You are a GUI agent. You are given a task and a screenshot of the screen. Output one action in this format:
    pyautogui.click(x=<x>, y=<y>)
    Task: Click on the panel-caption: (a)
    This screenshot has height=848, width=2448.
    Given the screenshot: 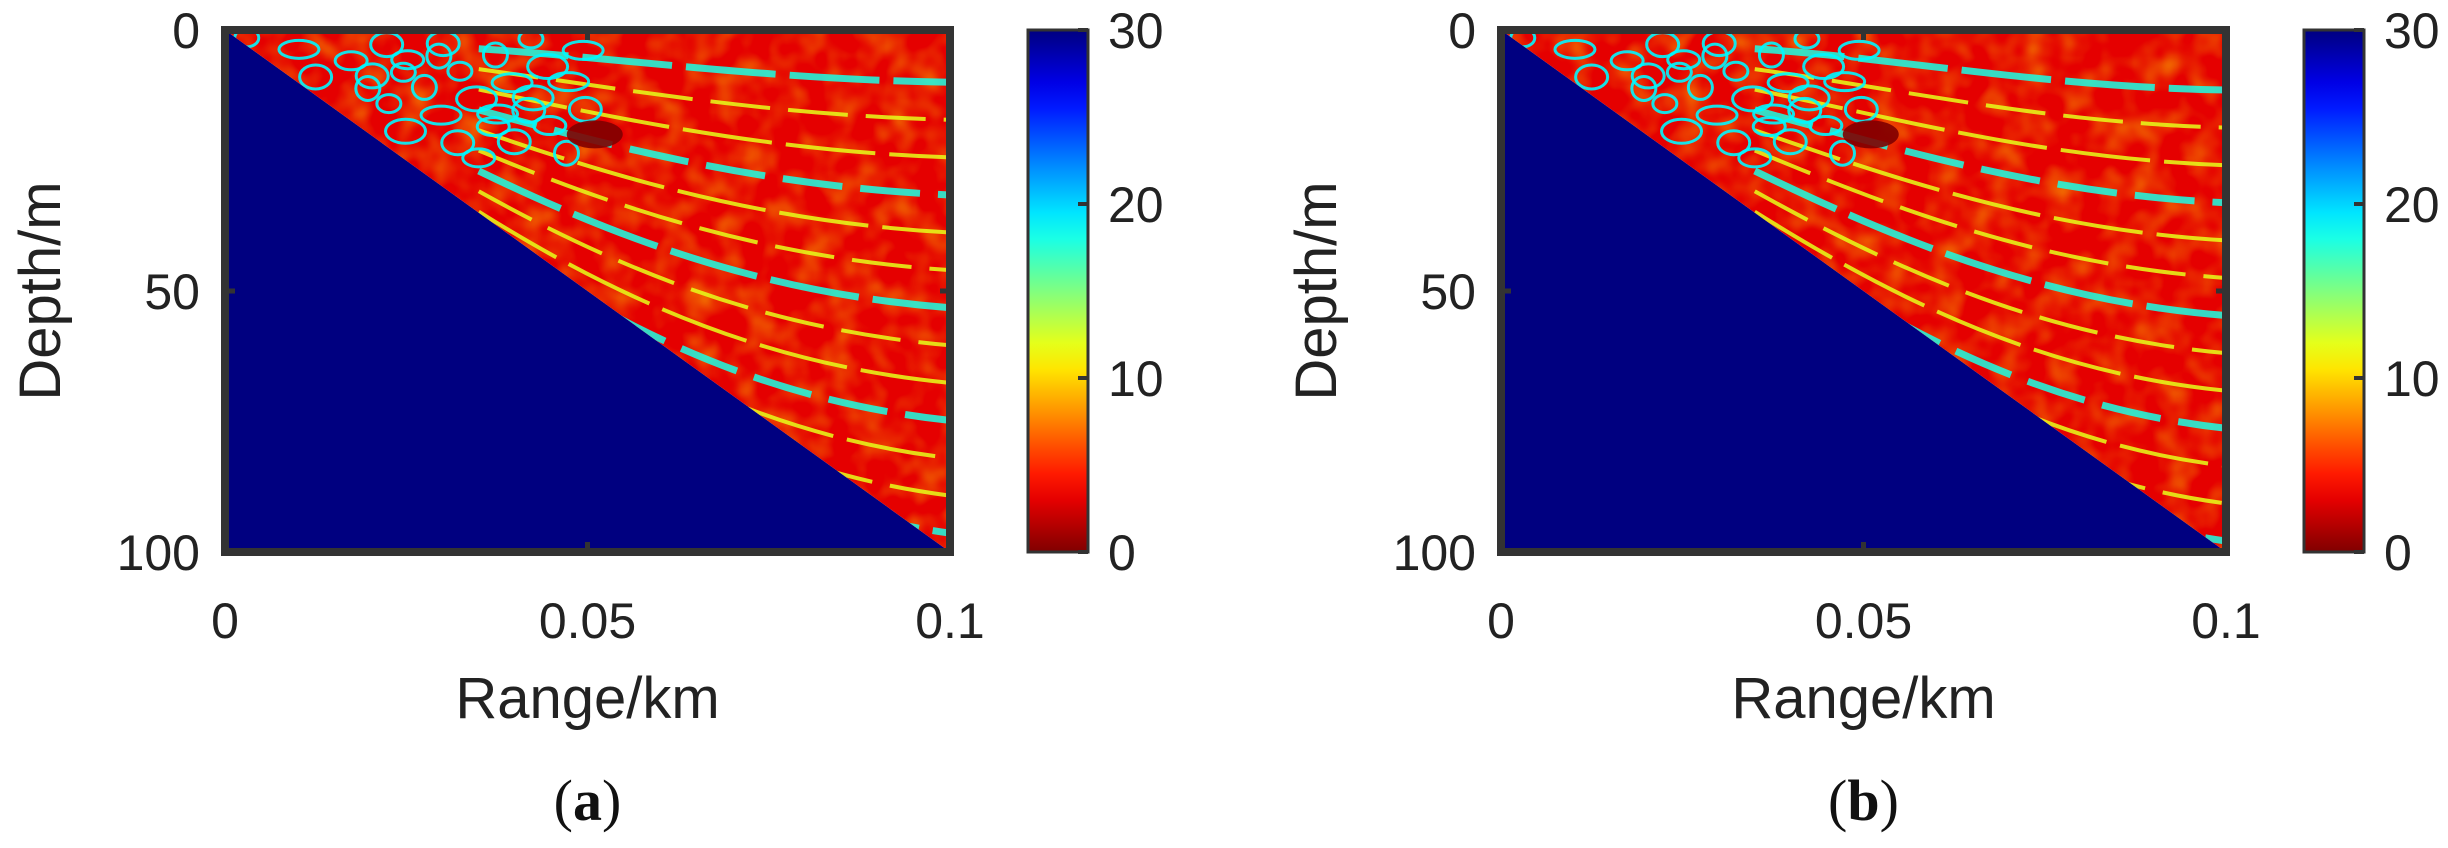 What is the action you would take?
    pyautogui.click(x=588, y=800)
    